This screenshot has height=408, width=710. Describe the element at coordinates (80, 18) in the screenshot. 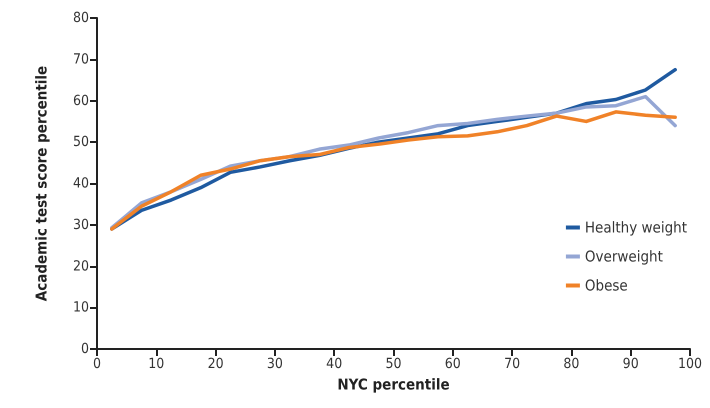

I see `y-tick-label: 80` at that location.